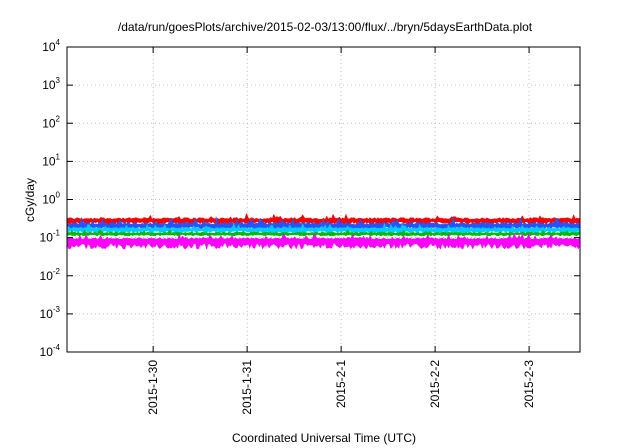  I want to click on y-tick-label: 10⁰, so click(51, 199).